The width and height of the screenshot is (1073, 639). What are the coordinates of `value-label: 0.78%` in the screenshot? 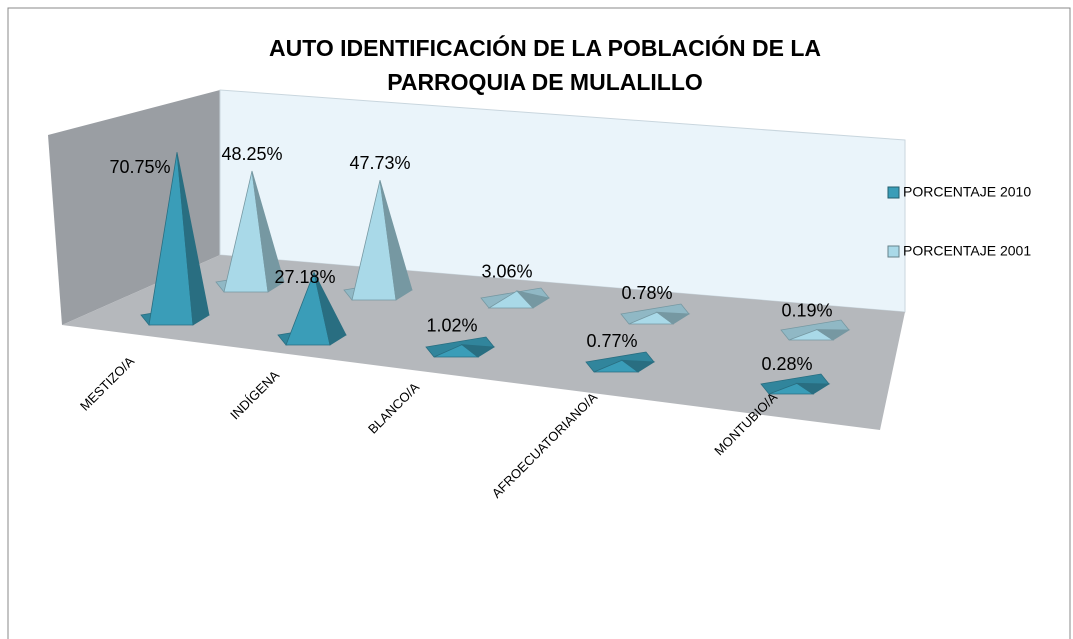 It's located at (646, 293).